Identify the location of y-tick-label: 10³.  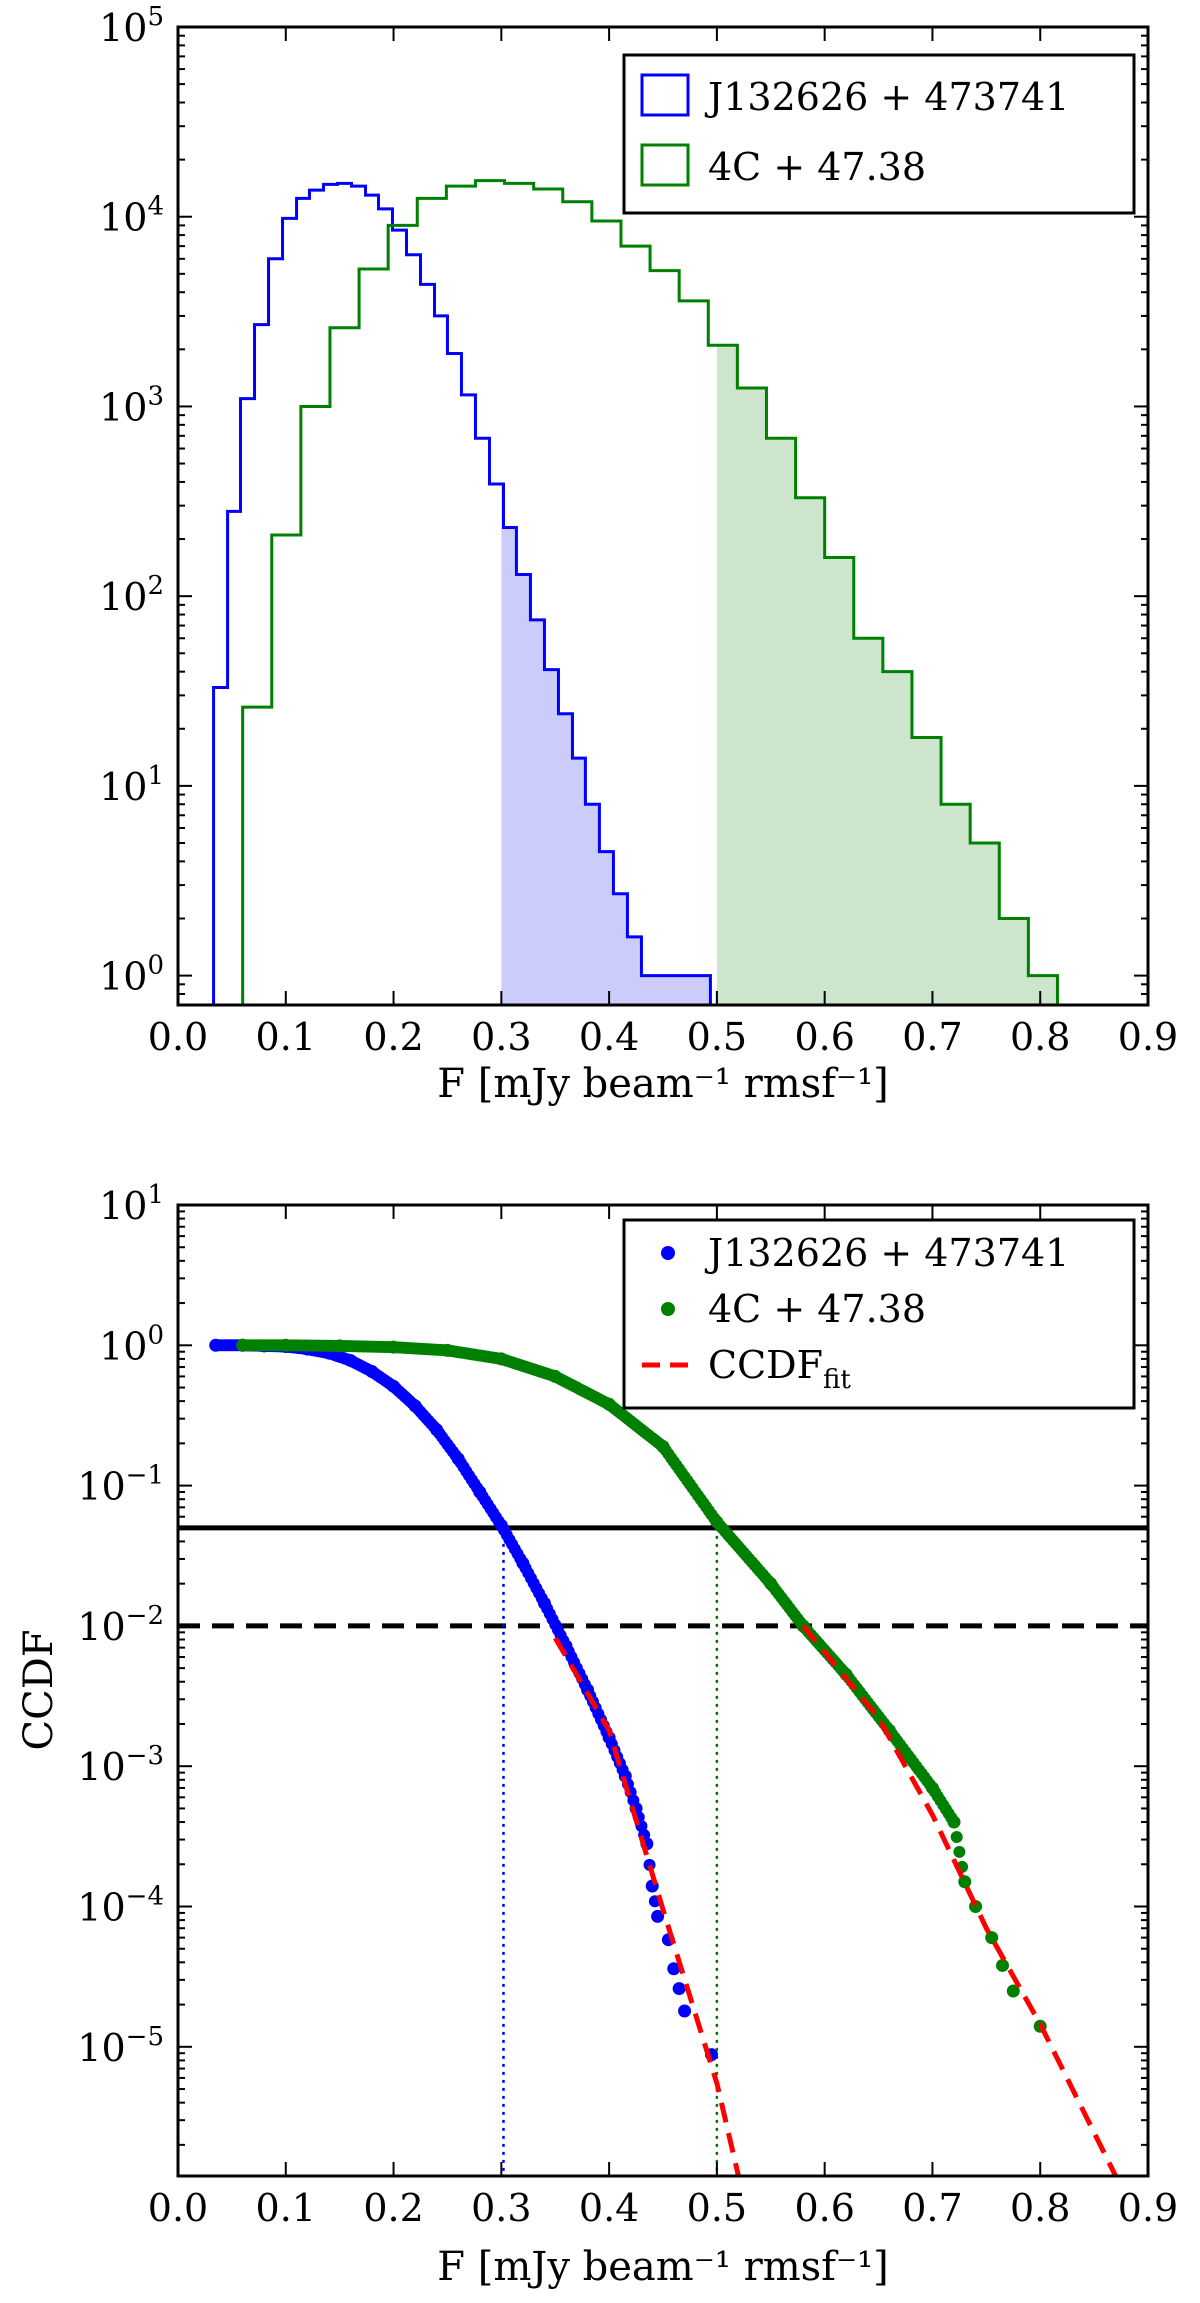
(131, 405).